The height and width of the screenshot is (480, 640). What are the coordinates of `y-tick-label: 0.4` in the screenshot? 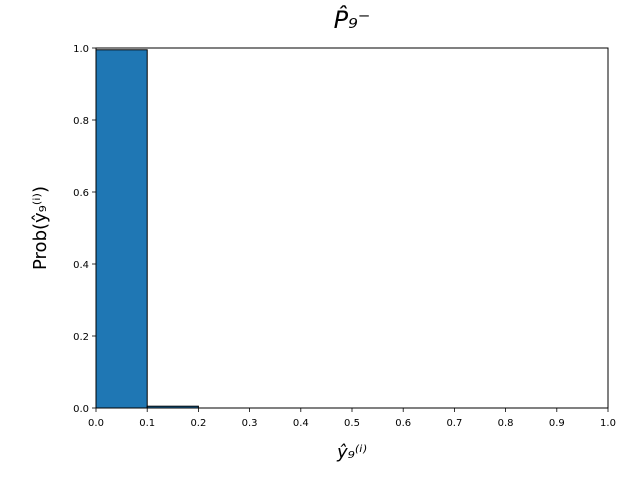 It's located at (81, 265).